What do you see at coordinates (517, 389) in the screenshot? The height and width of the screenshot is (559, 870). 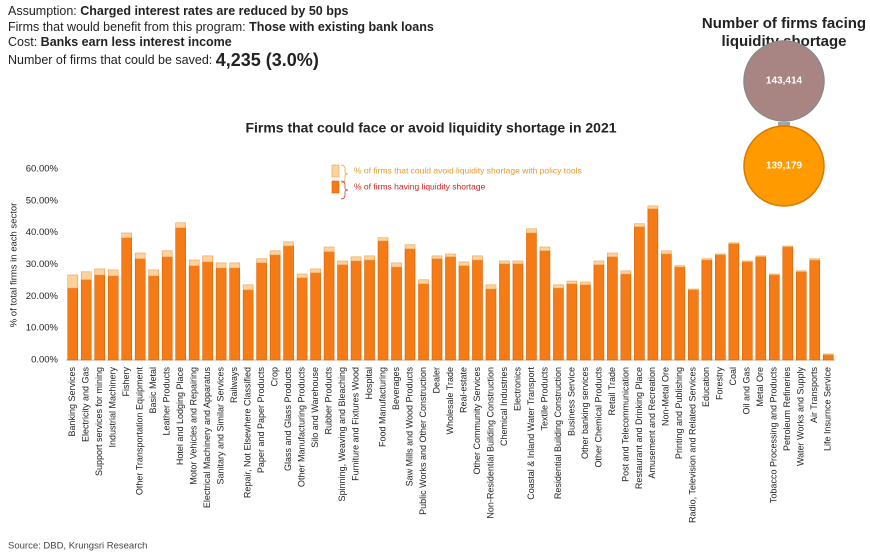 I see `x-tick-label: Electronics` at bounding box center [517, 389].